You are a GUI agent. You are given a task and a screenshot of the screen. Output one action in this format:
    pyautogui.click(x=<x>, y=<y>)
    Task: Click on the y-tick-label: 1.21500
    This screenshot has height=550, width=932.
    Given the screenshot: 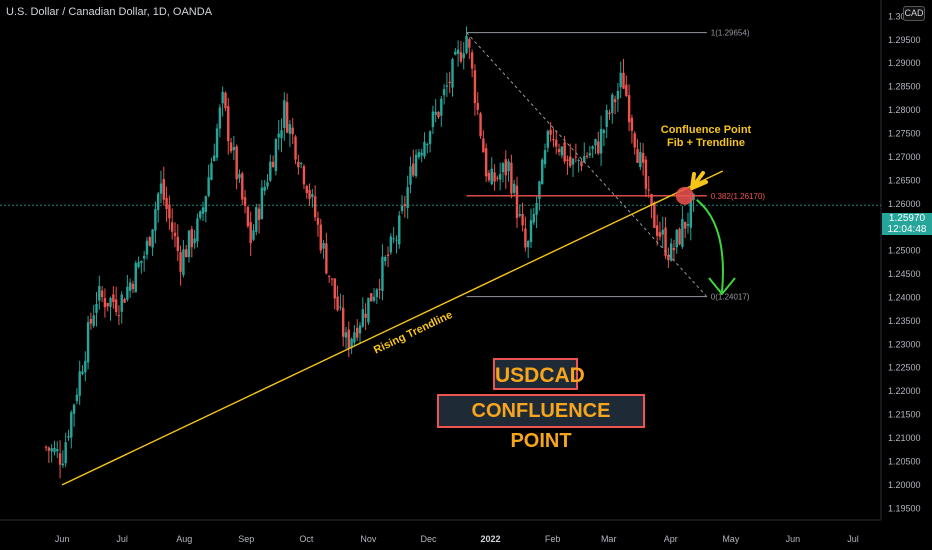 What is the action you would take?
    pyautogui.click(x=904, y=415)
    